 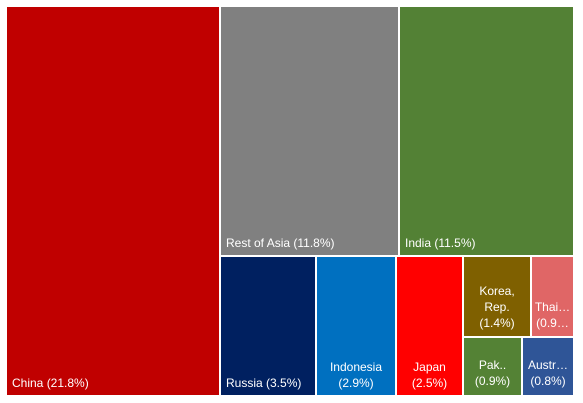 I want to click on tile-label-text: Rest of Asia (11.8%), so click(x=280, y=243).